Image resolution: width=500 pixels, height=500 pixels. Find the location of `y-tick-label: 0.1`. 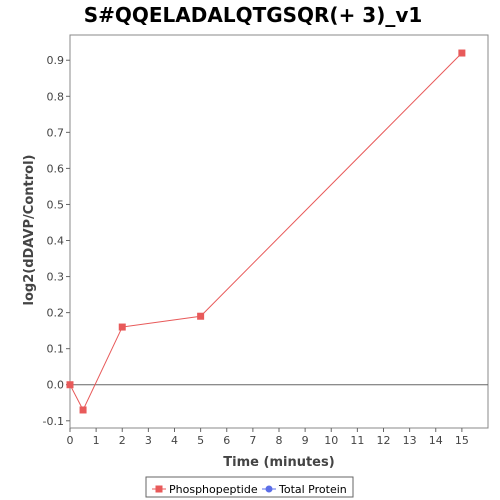

y-tick-label: 0.1 is located at coordinates (56, 349).